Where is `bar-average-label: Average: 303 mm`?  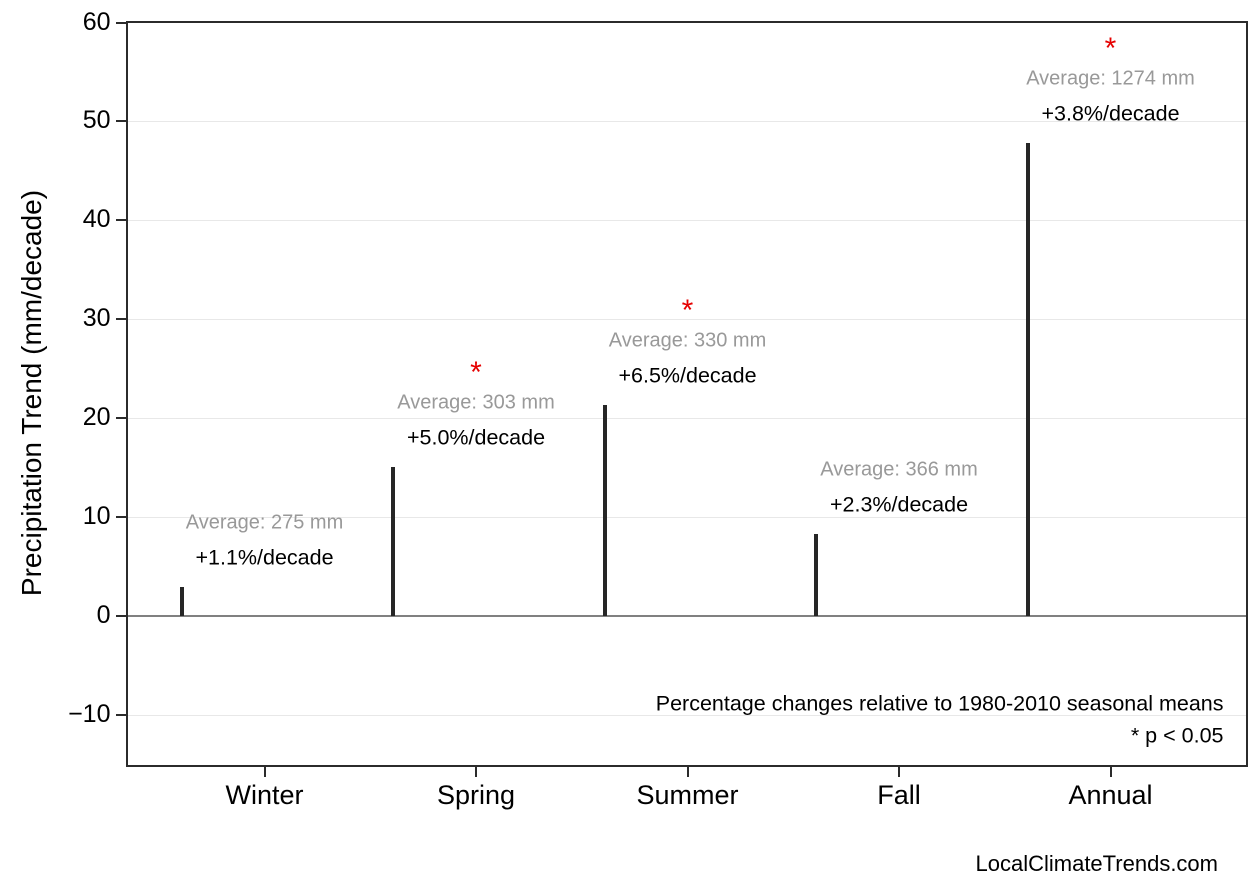
bar-average-label: Average: 303 mm is located at coordinates (476, 402).